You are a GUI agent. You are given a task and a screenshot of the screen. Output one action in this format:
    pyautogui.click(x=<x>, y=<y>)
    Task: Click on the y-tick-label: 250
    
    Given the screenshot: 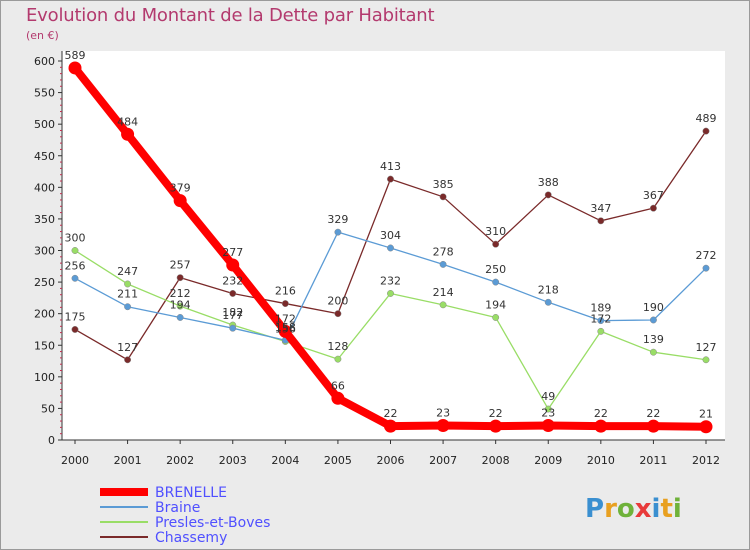 What is the action you would take?
    pyautogui.click(x=44, y=282)
    